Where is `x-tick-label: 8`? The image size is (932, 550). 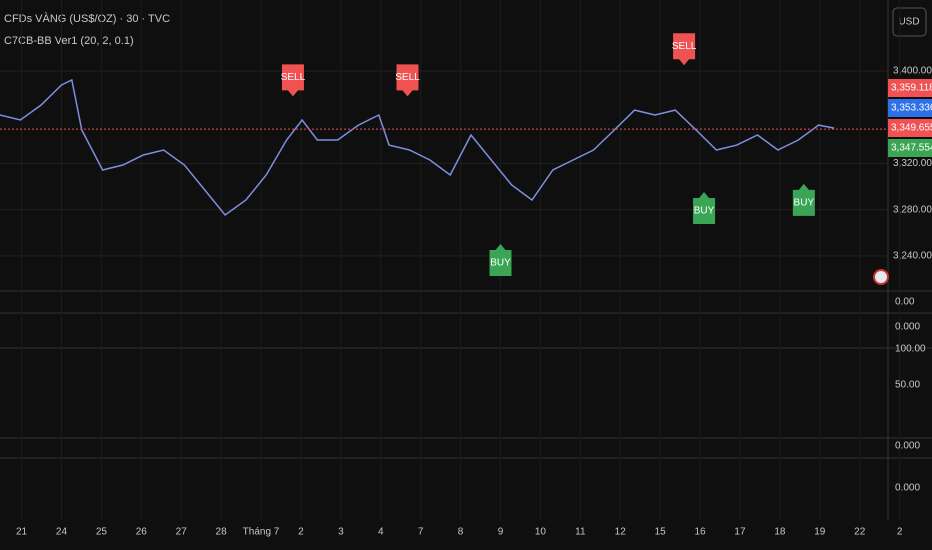
x-tick-label: 8 is located at coordinates (461, 532).